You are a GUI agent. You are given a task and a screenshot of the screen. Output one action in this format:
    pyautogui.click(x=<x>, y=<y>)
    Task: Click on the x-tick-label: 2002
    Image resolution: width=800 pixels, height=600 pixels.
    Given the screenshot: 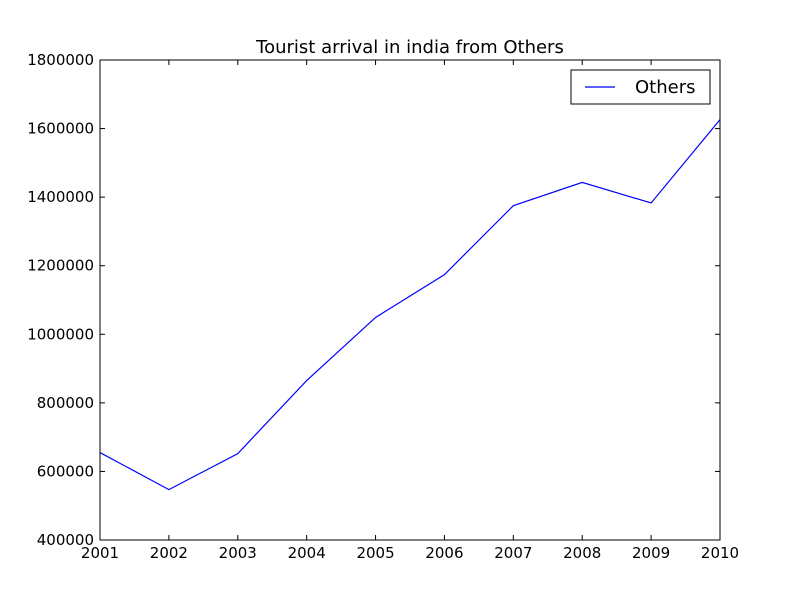 What is the action you would take?
    pyautogui.click(x=169, y=553)
    